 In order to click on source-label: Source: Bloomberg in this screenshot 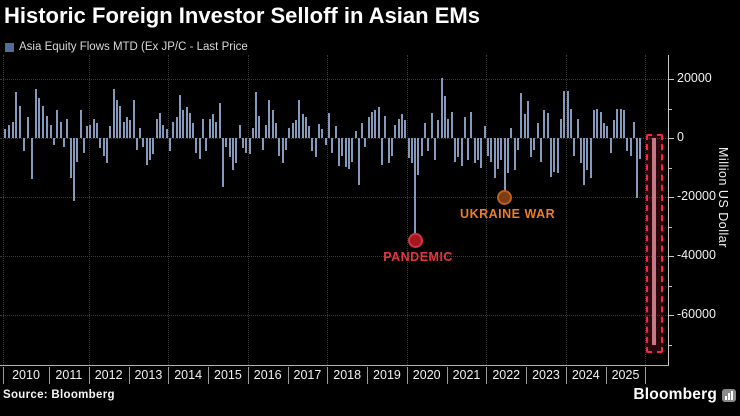, I will do `click(59, 395)`.